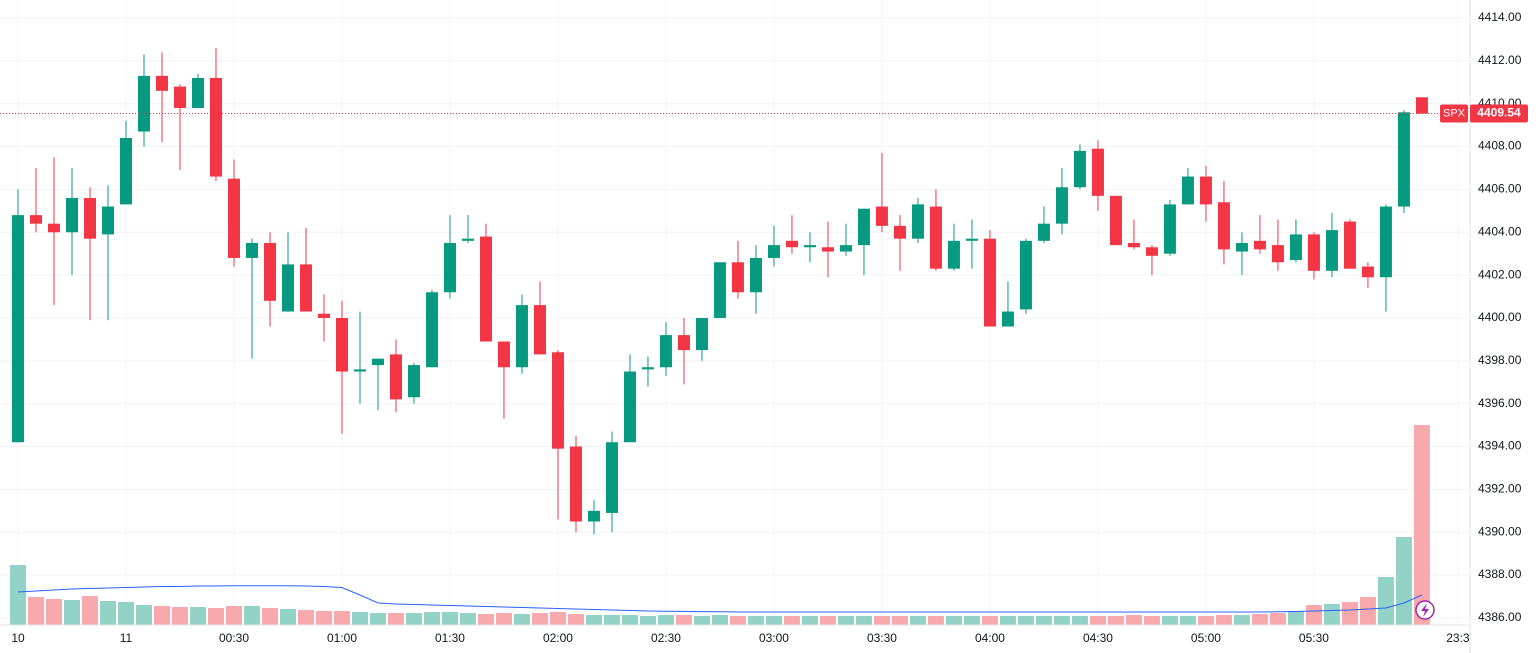  What do you see at coordinates (1454, 113) in the screenshot?
I see `symbol-label: SPX` at bounding box center [1454, 113].